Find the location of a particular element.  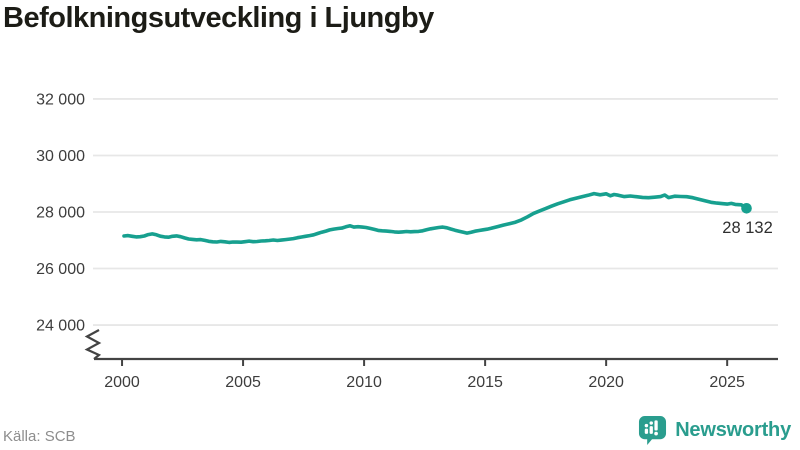

x-axis-label: 2025 is located at coordinates (727, 382).